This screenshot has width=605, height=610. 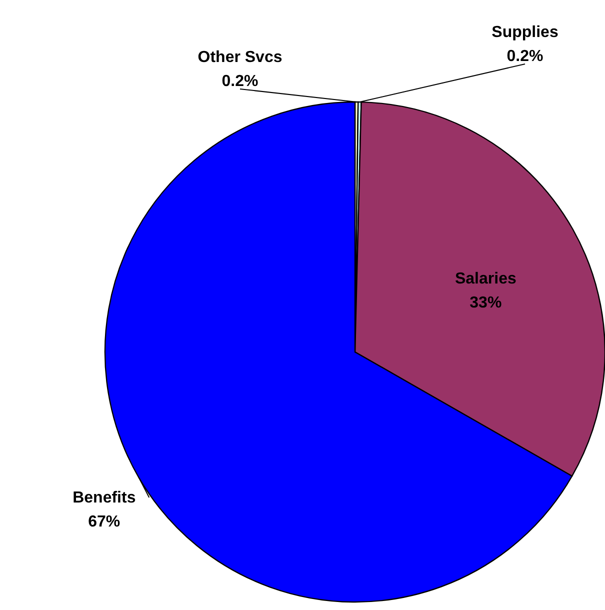 What do you see at coordinates (486, 303) in the screenshot?
I see `data-label: 33%` at bounding box center [486, 303].